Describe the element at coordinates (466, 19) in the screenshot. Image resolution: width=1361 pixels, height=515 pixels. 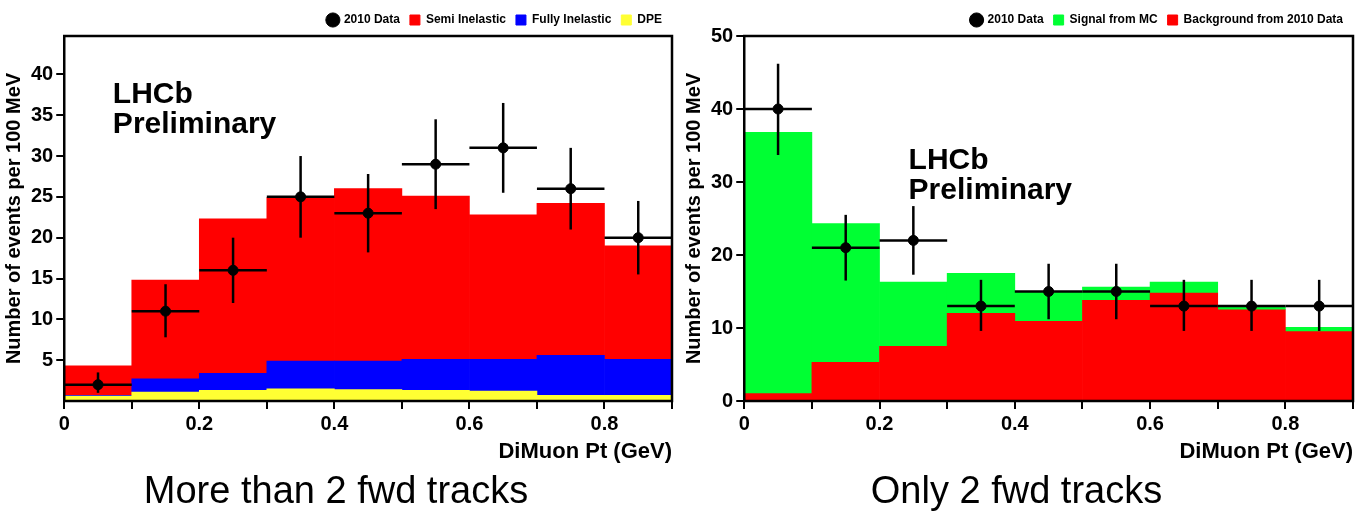
I see `legend-label: Semi Inelastic` at that location.